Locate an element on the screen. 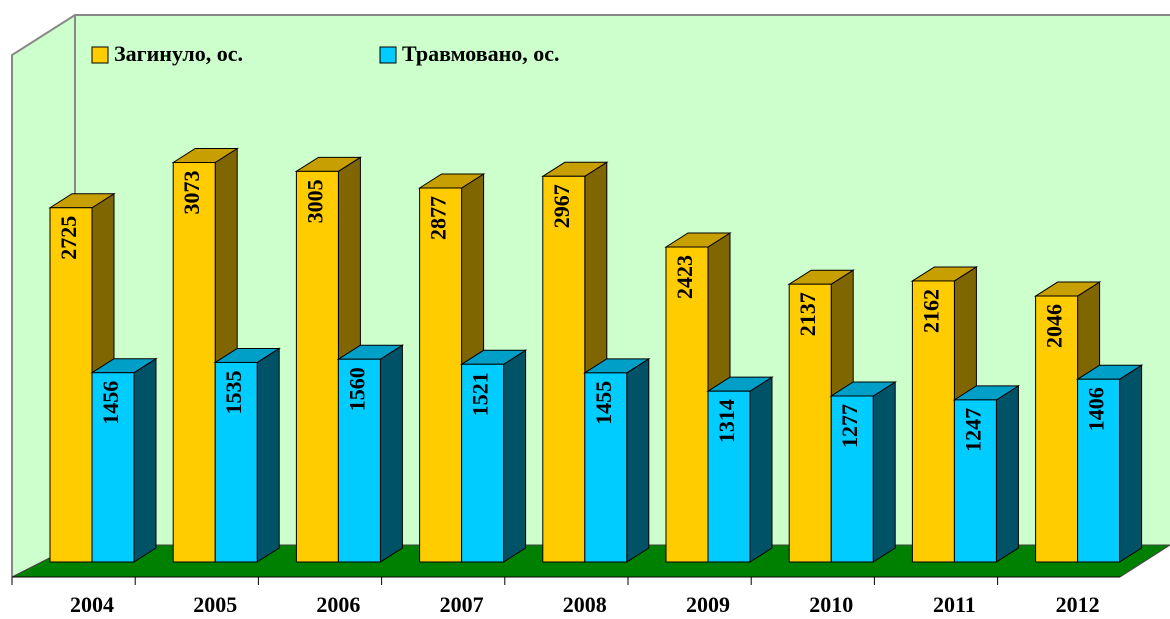 The image size is (1170, 619). value-label: 3005 is located at coordinates (314, 201).